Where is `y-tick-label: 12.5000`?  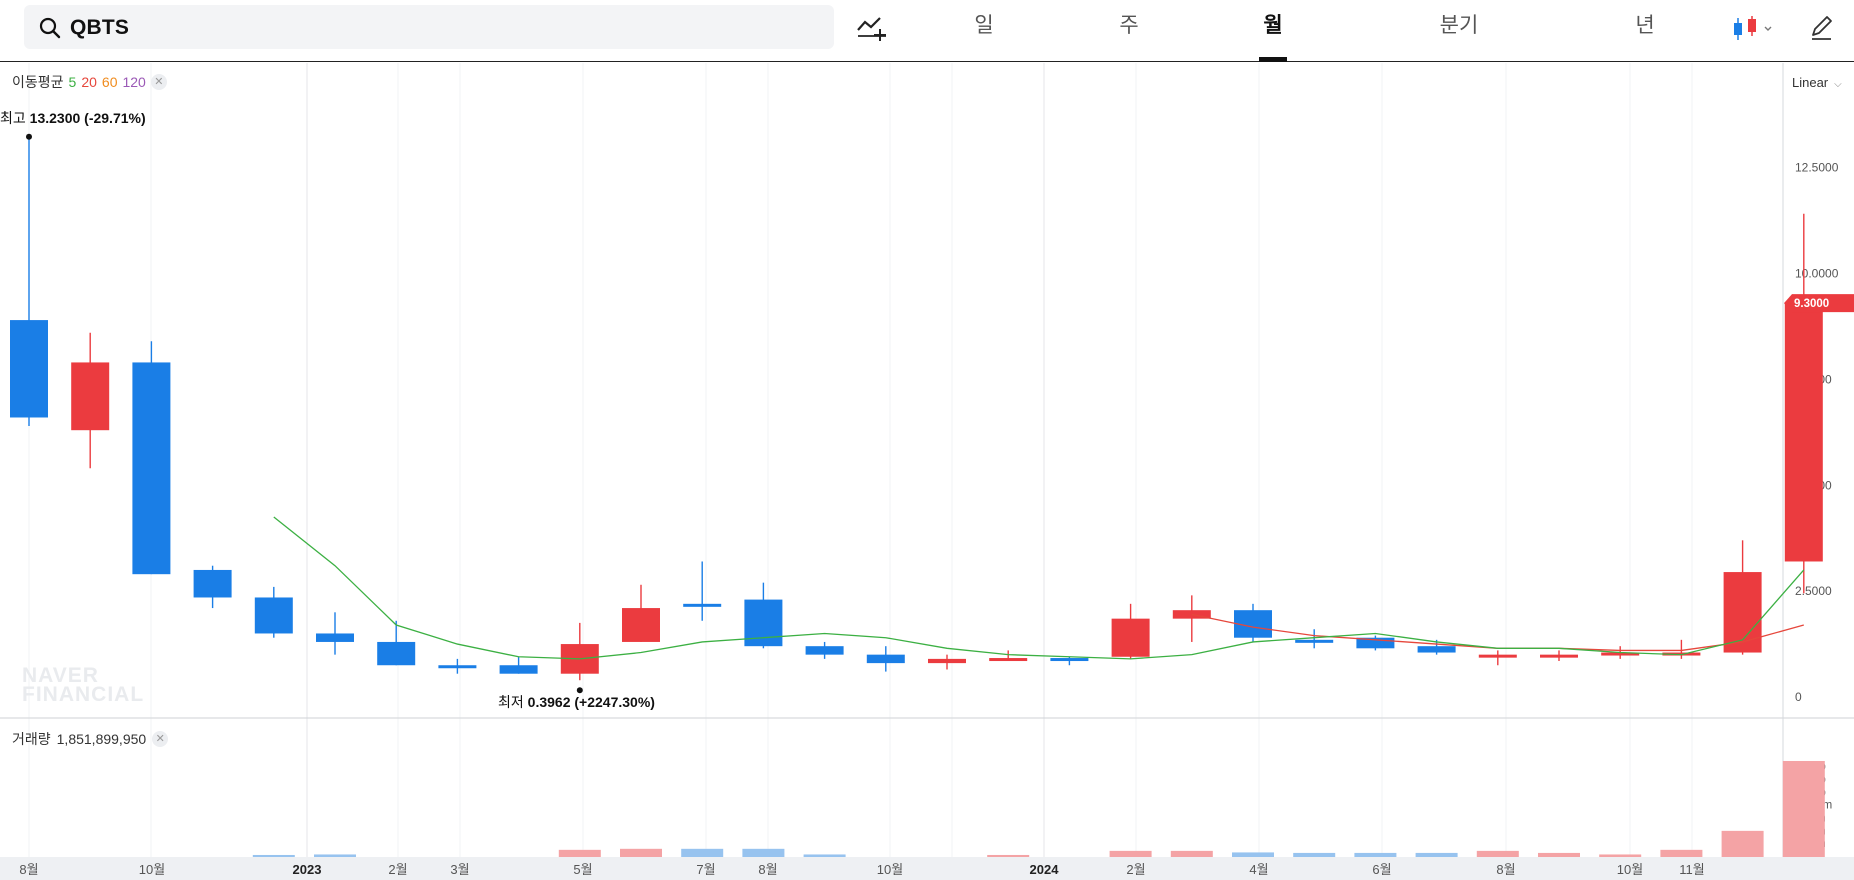
y-tick-label: 12.5000 is located at coordinates (1817, 168).